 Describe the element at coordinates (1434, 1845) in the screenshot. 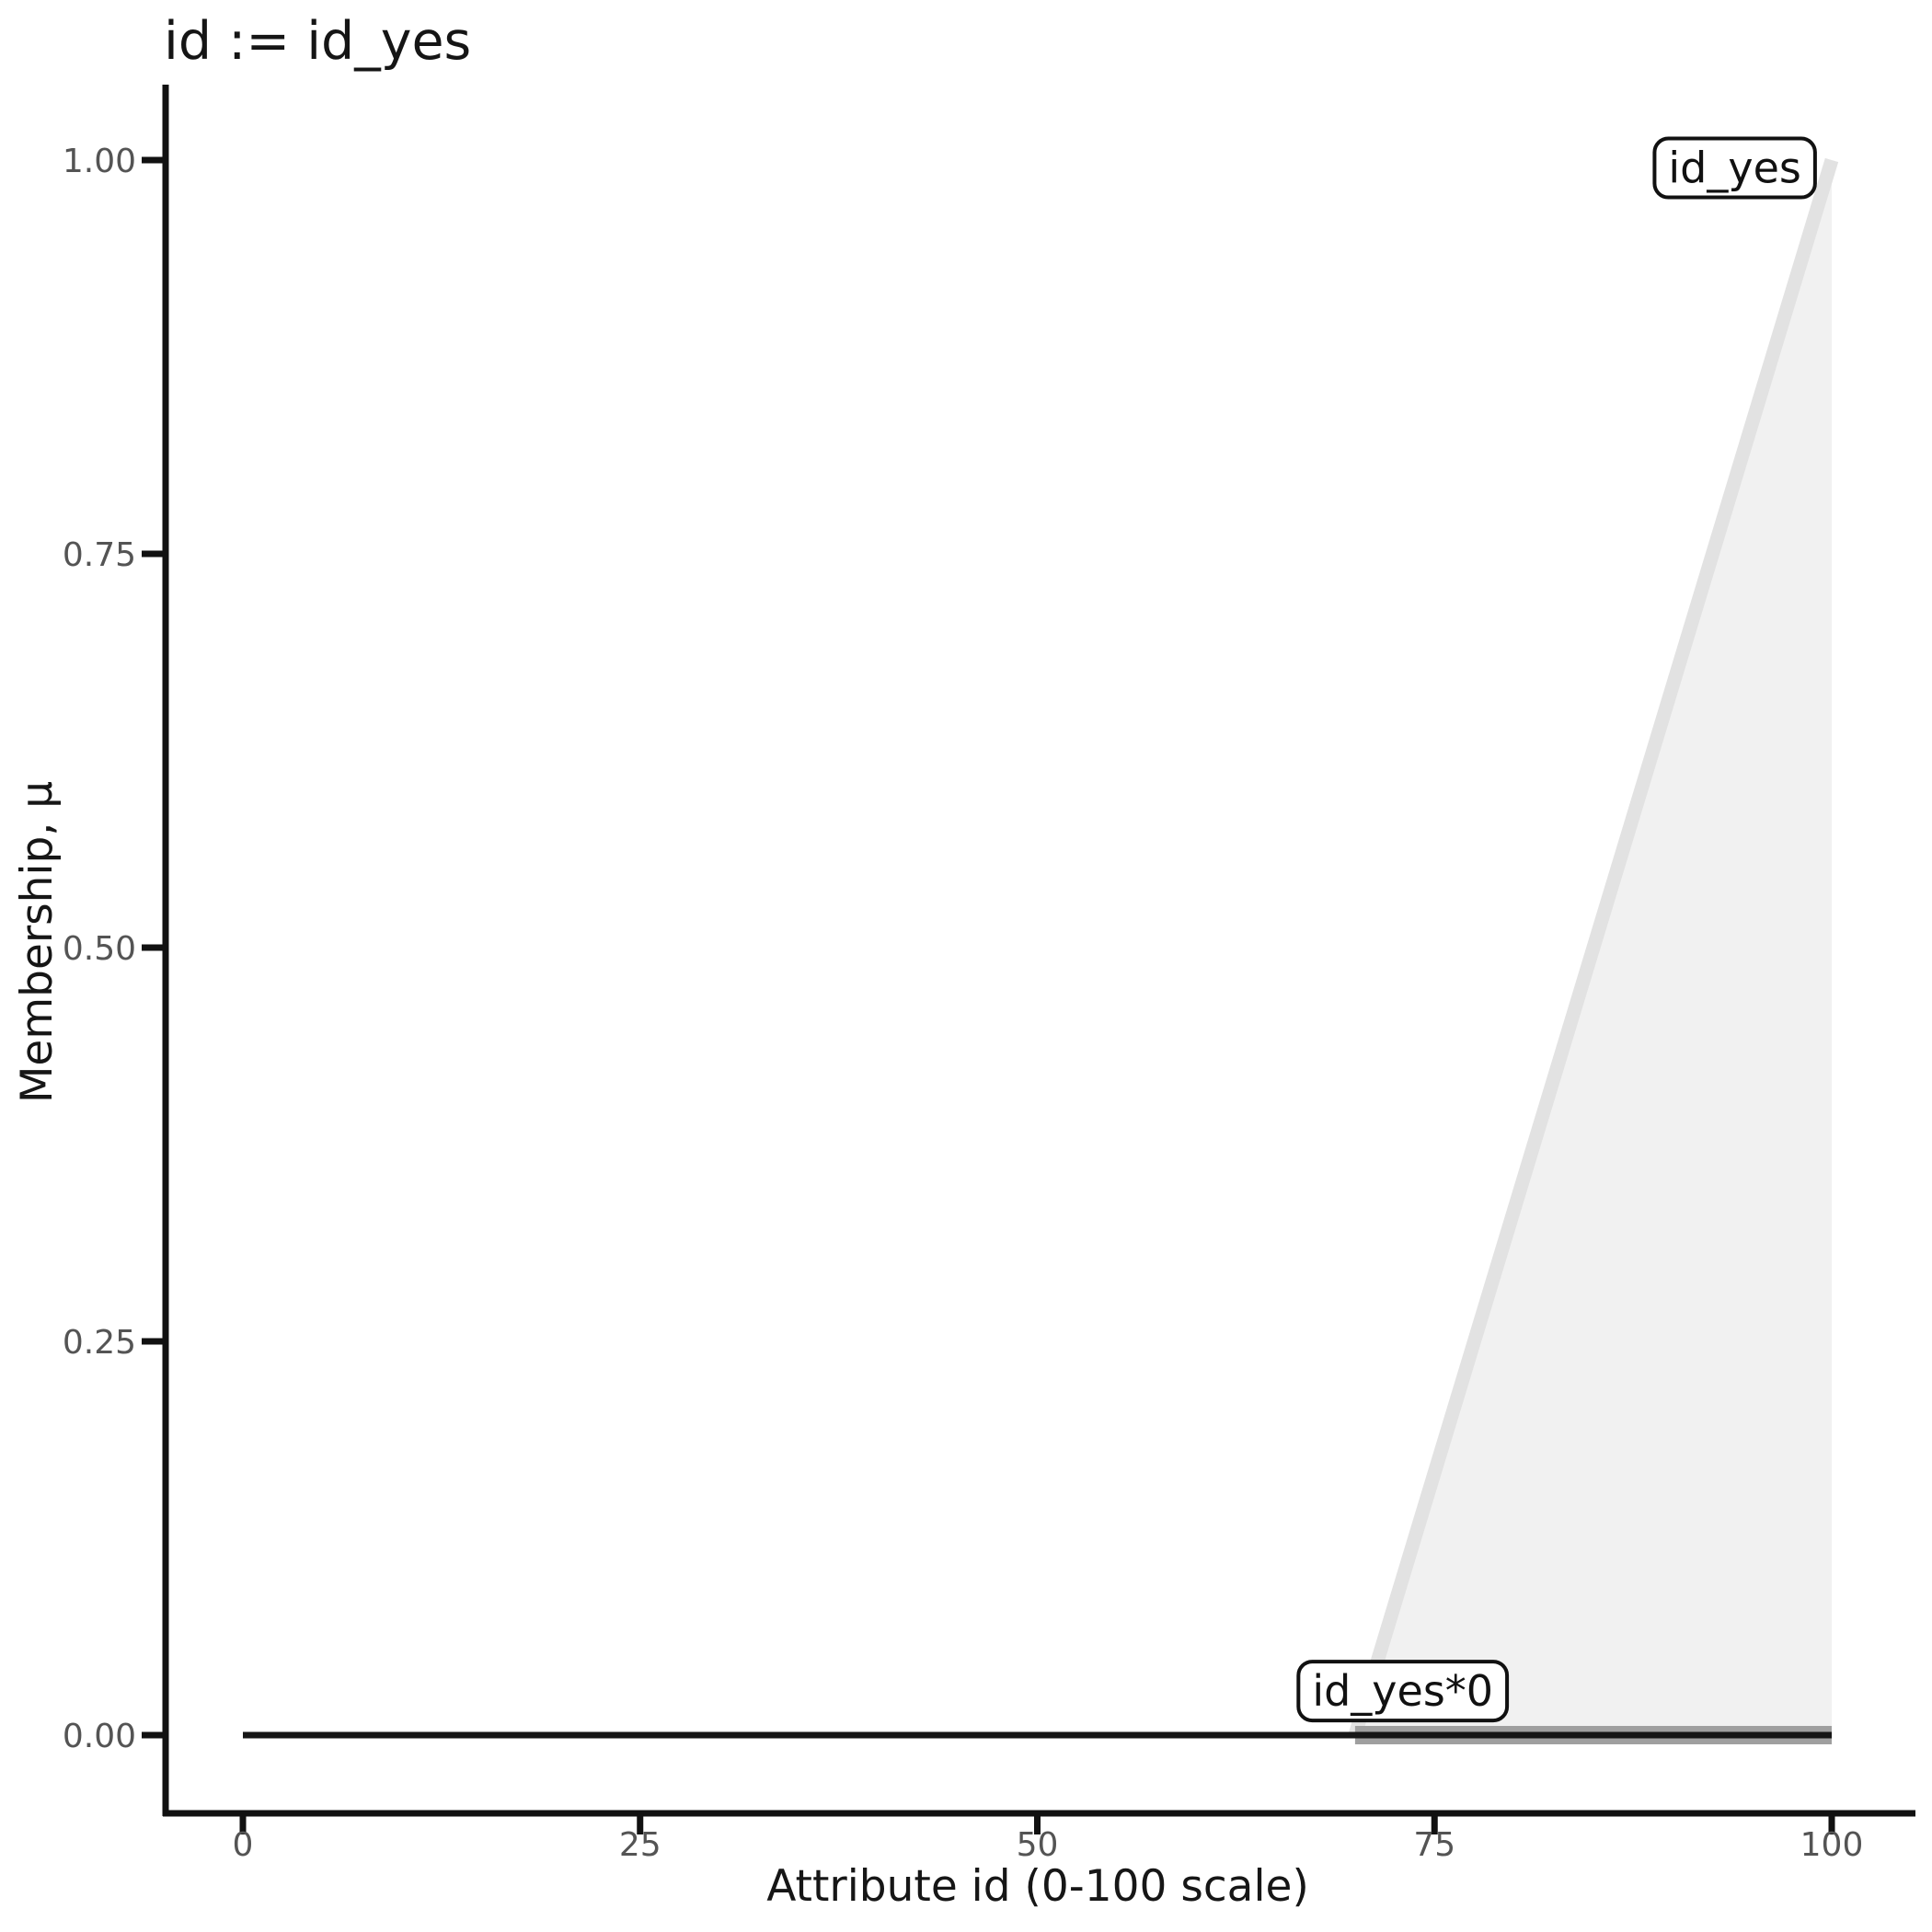

I see `x-tick-label-75: 75` at that location.